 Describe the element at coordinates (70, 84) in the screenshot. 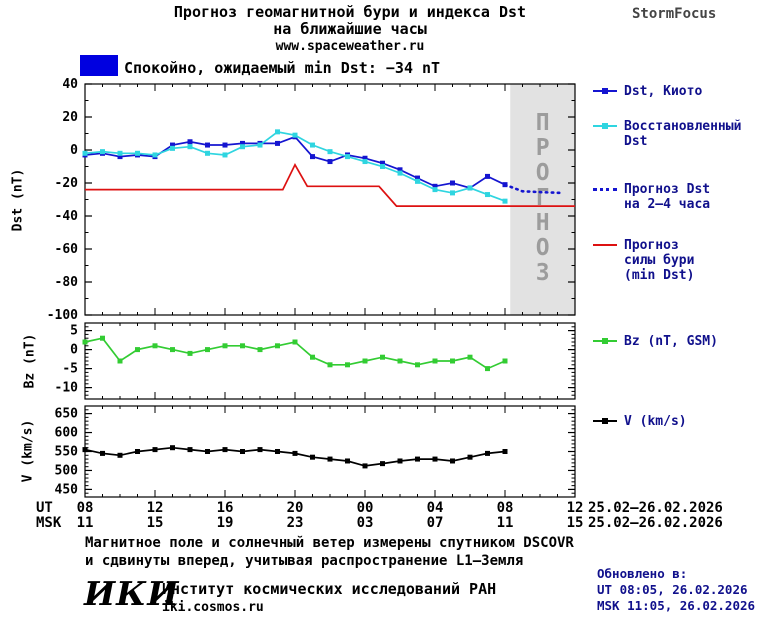

I see `y-tick-label: 40` at that location.